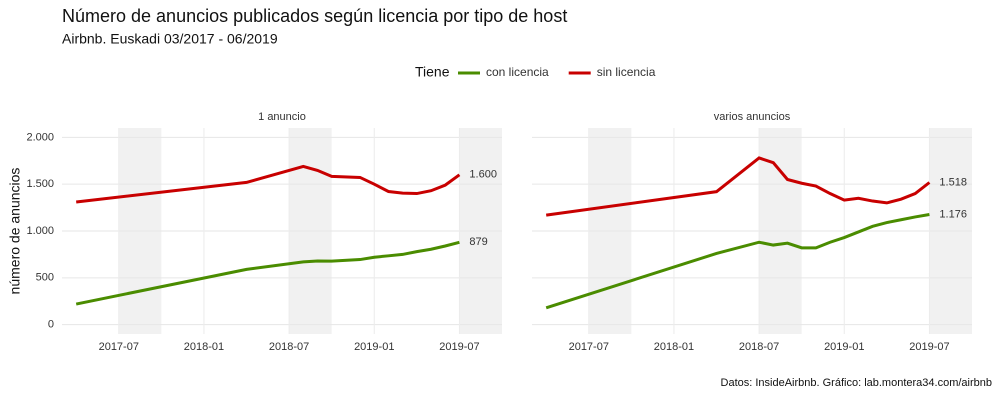  Describe the element at coordinates (45, 278) in the screenshot. I see `y-tick-label: 500` at that location.